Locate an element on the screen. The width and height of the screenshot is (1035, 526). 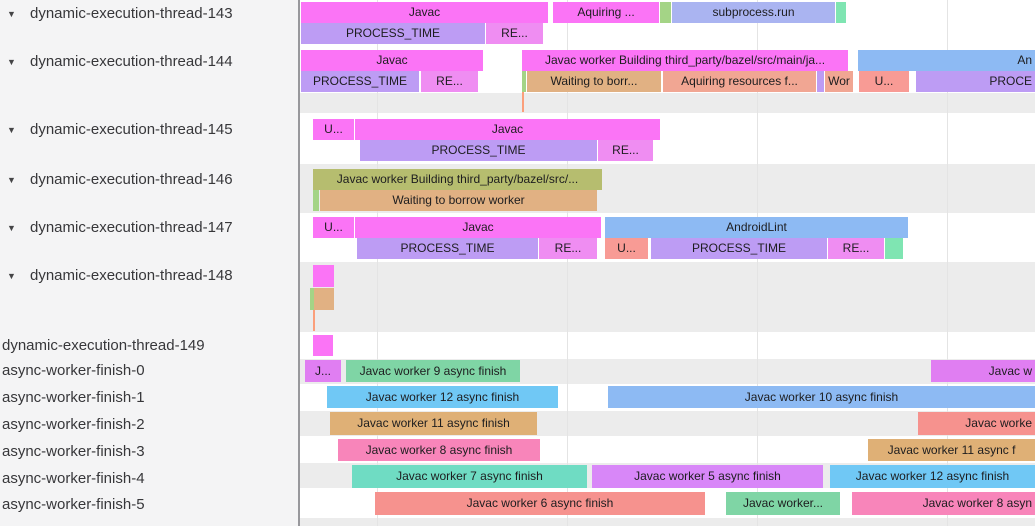
track-label-row: ▼ dynamic-execution-thread-148 is located at coordinates (149, 276).